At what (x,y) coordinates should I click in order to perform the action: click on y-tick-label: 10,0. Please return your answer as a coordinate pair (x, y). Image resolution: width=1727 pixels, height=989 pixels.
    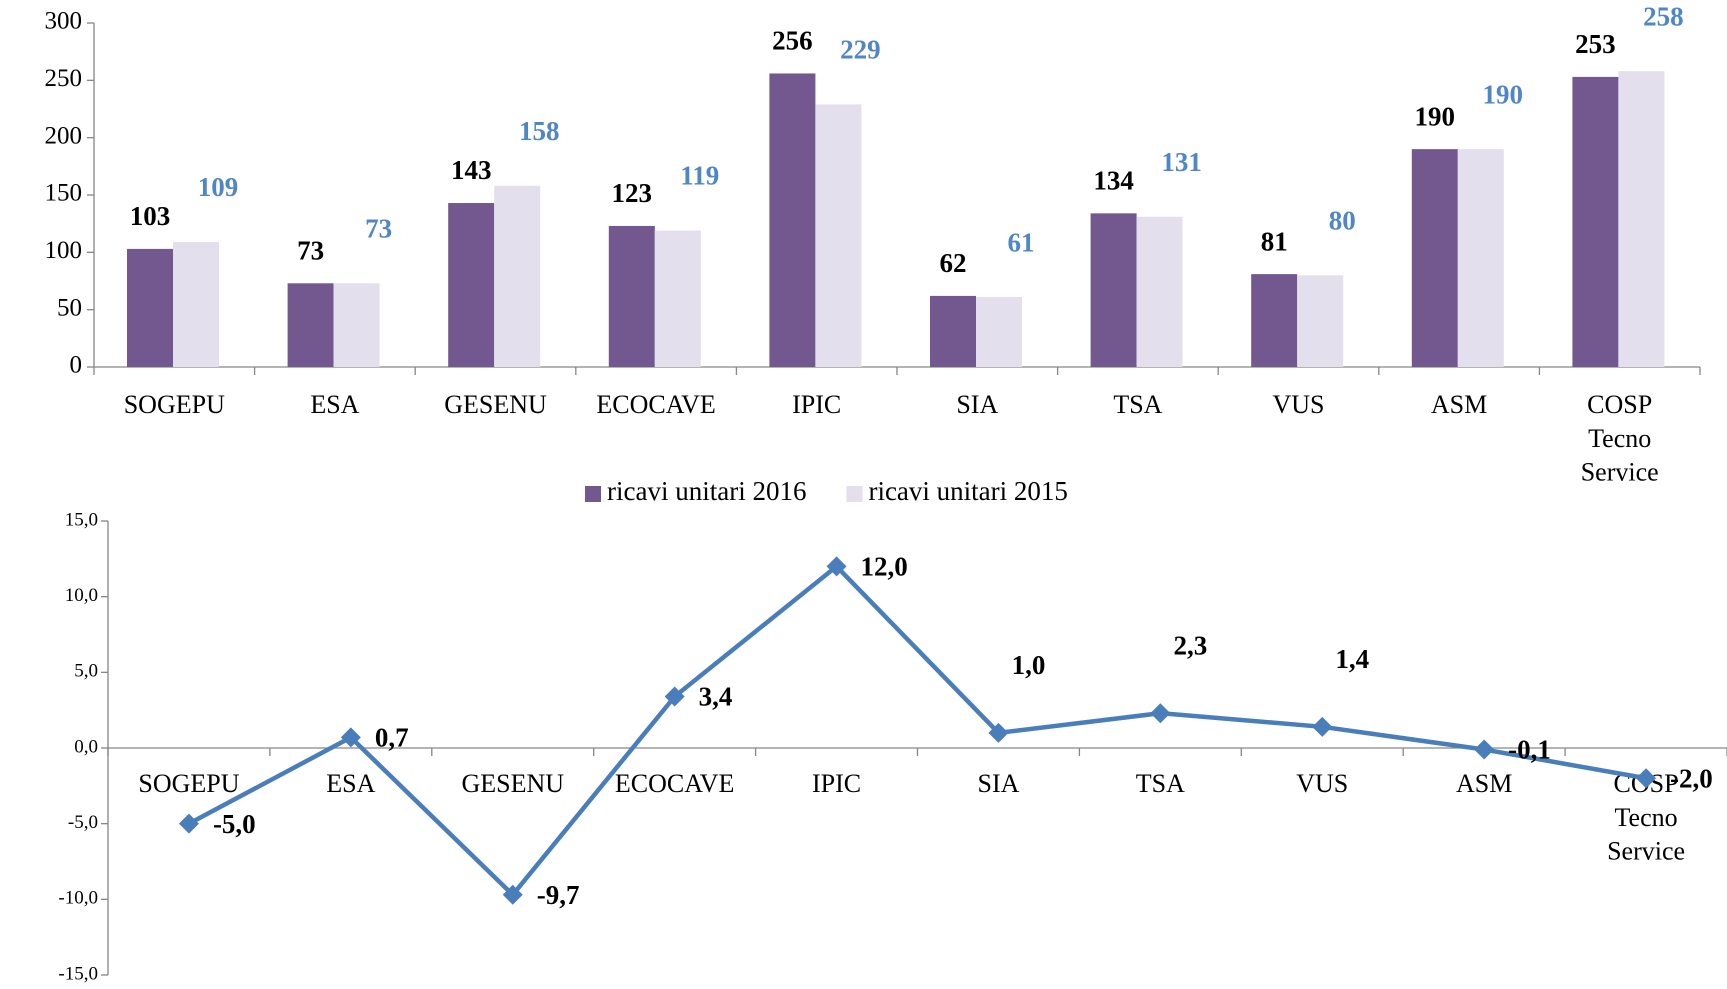
    Looking at the image, I should click on (81, 595).